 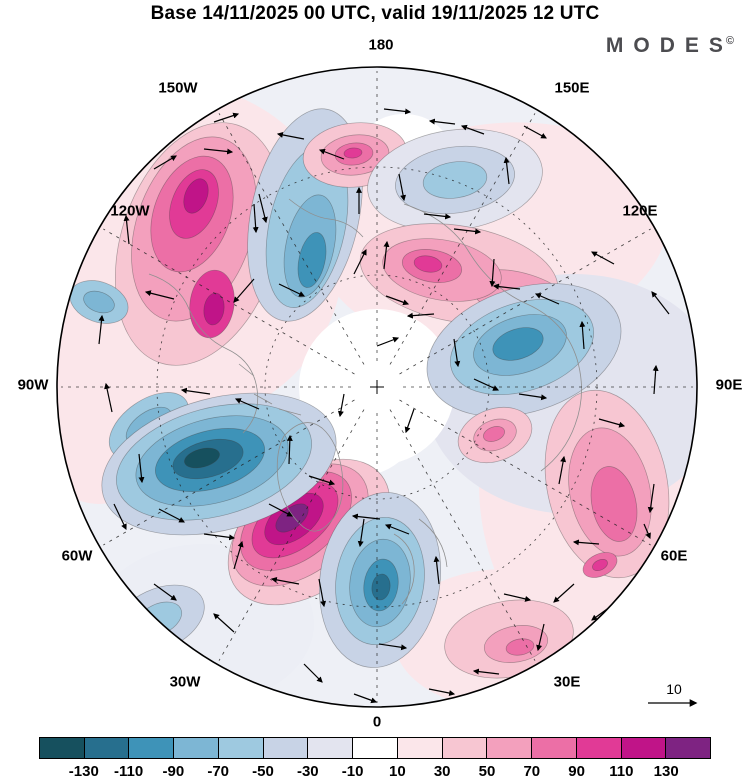 What do you see at coordinates (495, 435) in the screenshot?
I see `positive-anomaly-urals` at bounding box center [495, 435].